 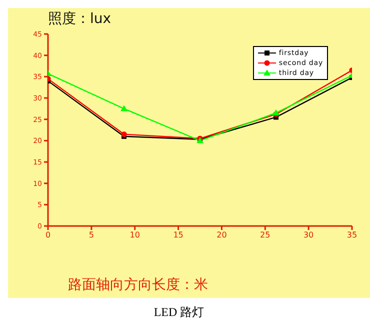 I want to click on x-tick-label: 20, so click(x=221, y=235).